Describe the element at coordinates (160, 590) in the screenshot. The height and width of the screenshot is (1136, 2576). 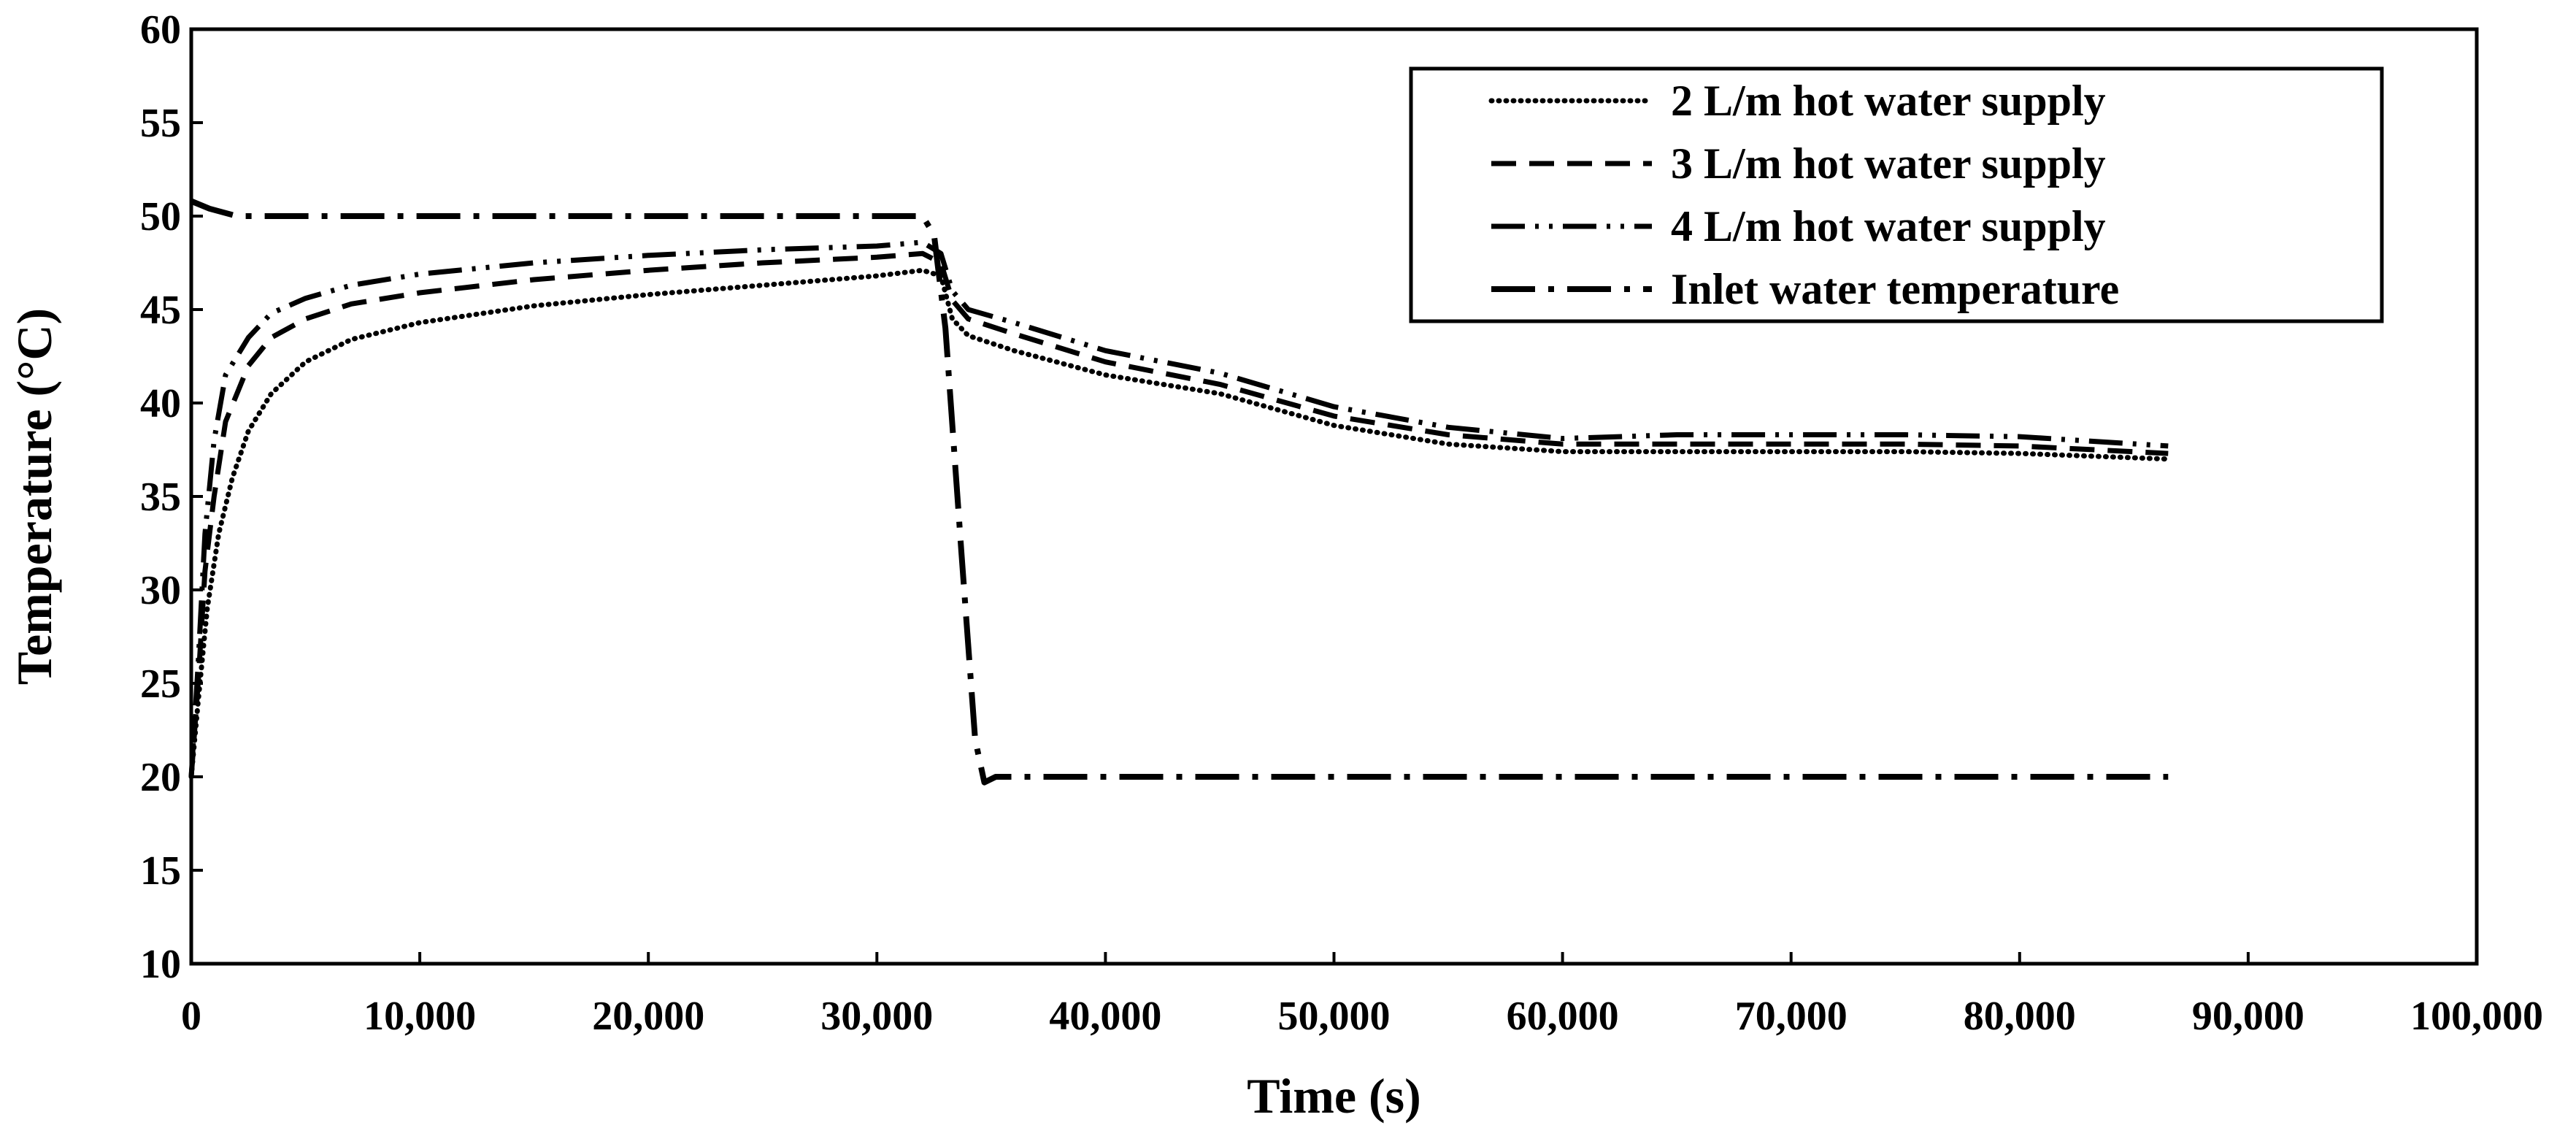
I see `y-tick-label: 30` at that location.